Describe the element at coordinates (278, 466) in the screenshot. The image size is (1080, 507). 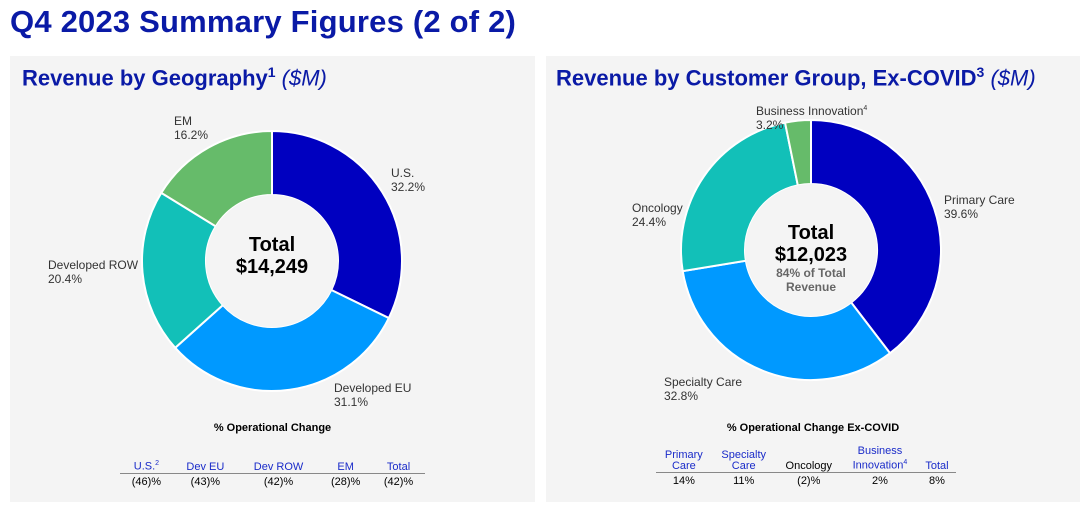
I see `geo-col-header: Dev ROW` at that location.